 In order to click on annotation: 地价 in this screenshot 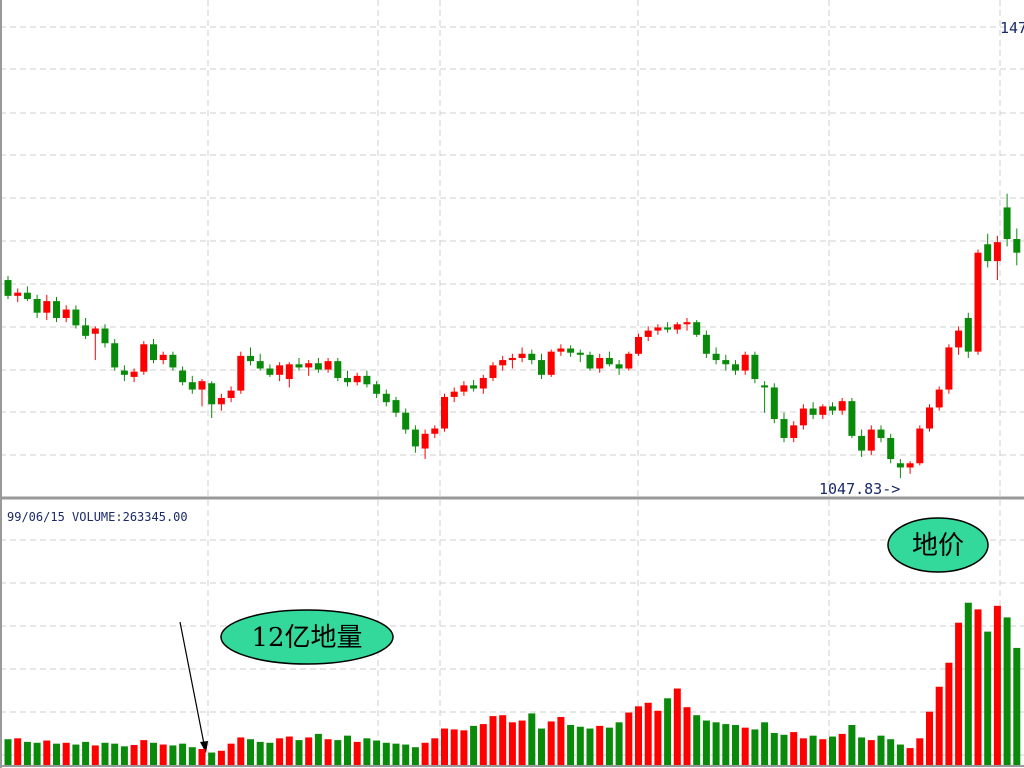, I will do `click(938, 546)`.